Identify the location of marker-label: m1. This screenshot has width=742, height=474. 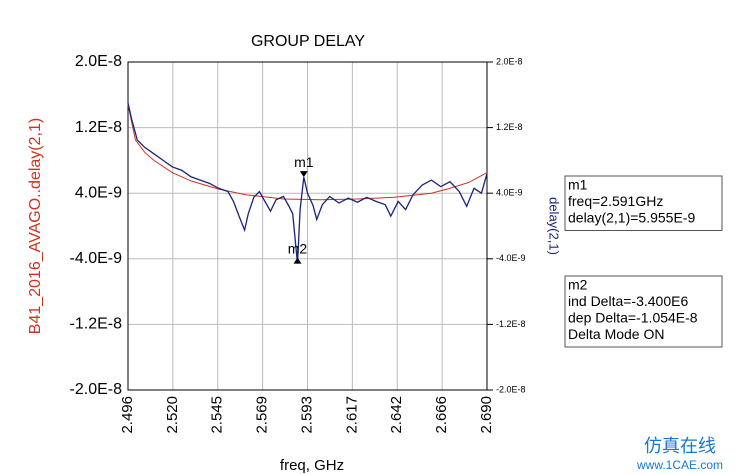
(304, 162).